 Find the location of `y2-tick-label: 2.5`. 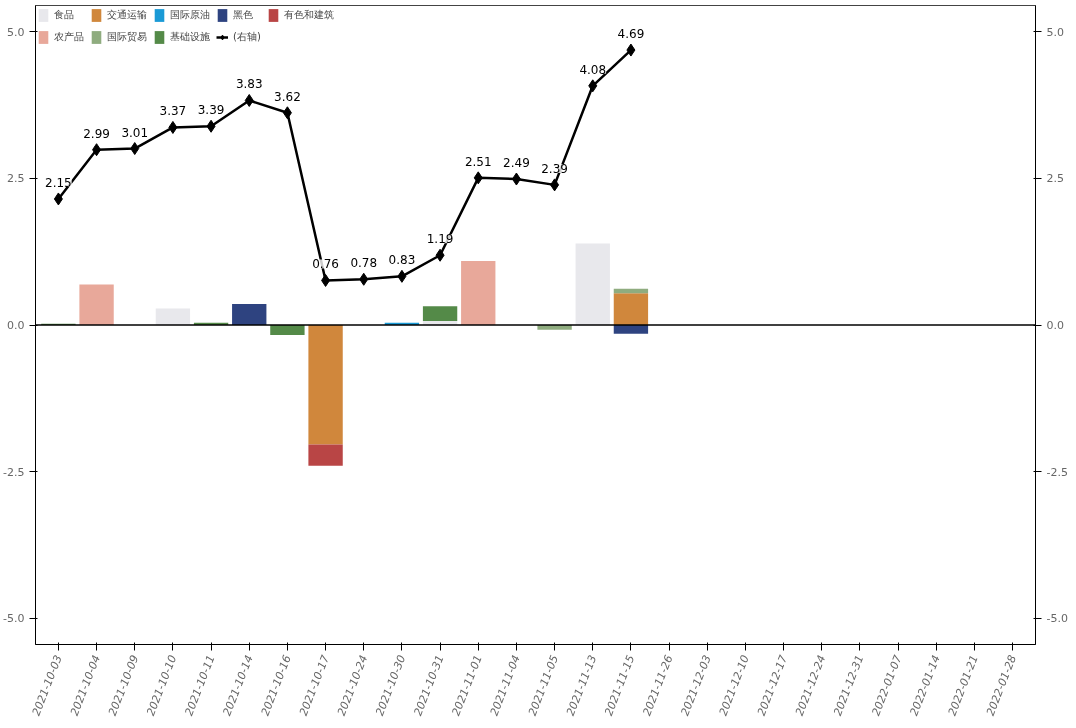

y2-tick-label: 2.5 is located at coordinates (1055, 179).